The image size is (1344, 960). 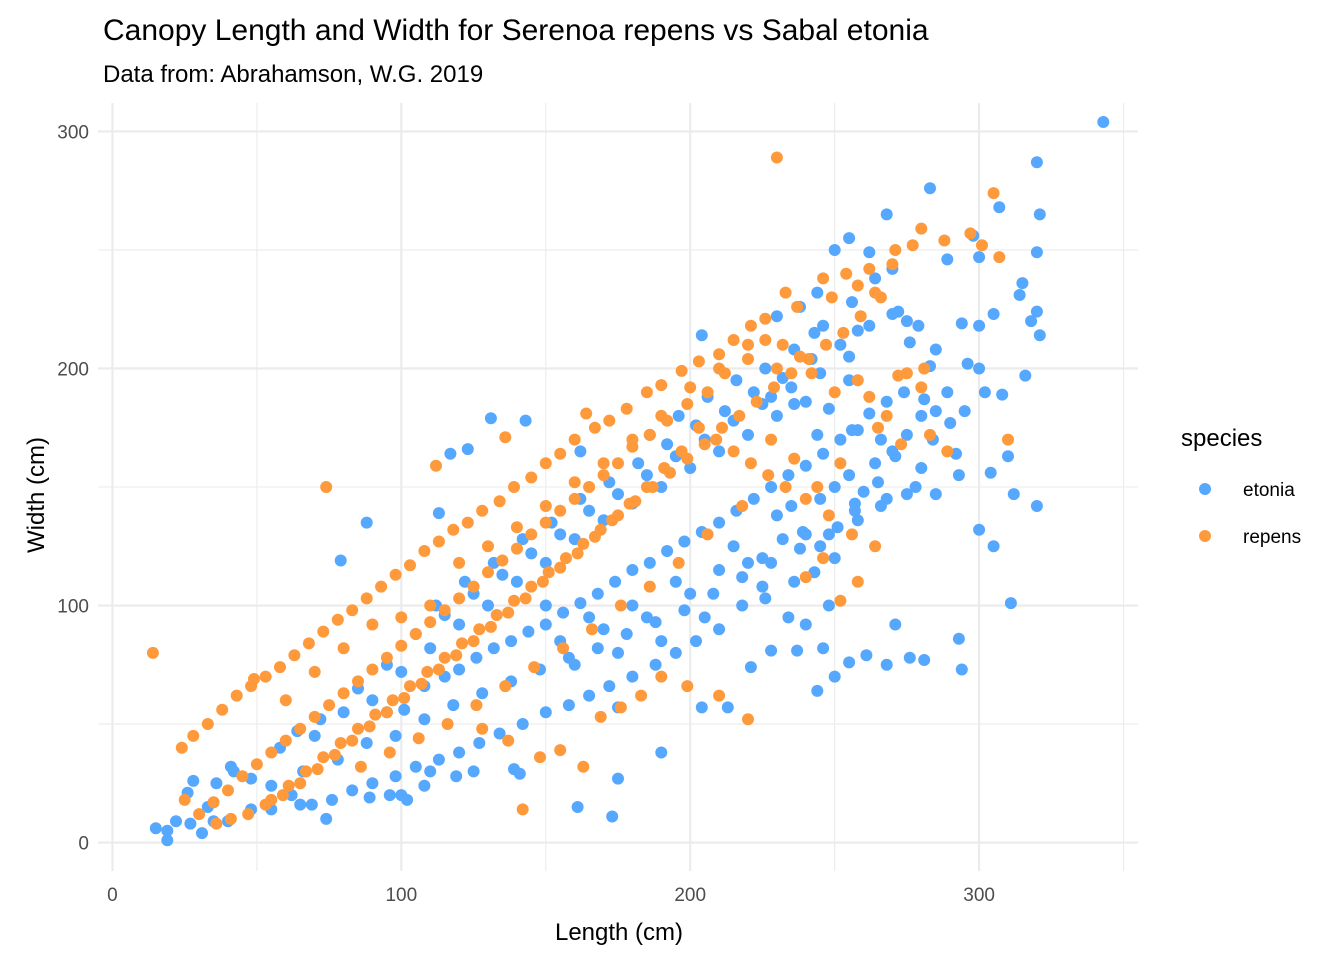 What do you see at coordinates (1221, 438) in the screenshot?
I see `legend-title: species` at bounding box center [1221, 438].